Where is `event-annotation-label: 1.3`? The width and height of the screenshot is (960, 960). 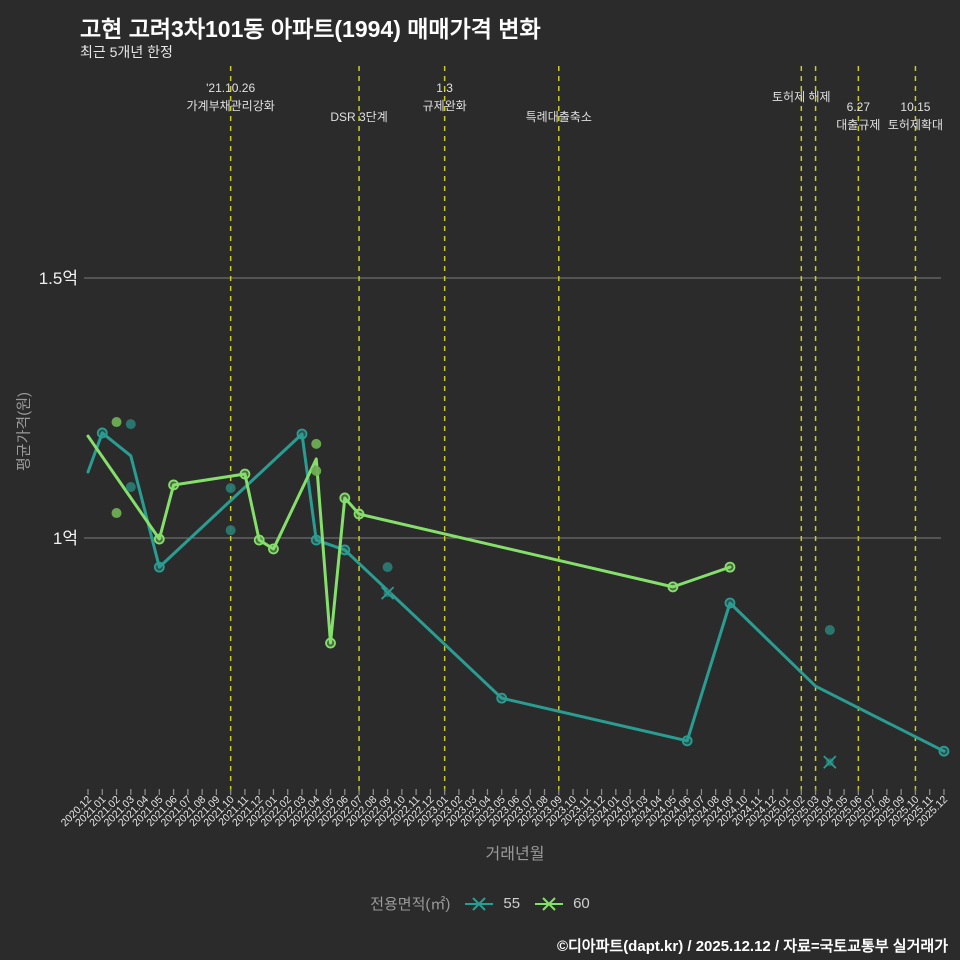 event-annotation-label: 1.3 is located at coordinates (444, 88).